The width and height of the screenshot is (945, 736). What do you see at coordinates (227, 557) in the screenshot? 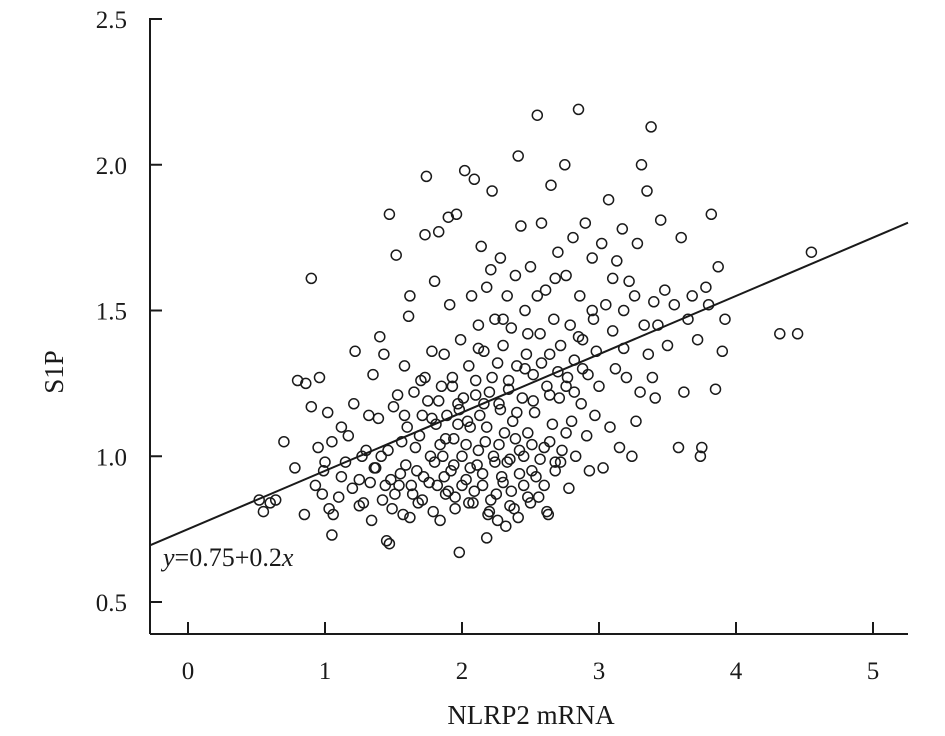
I see `regression-equation: y=0.75+0.2x` at bounding box center [227, 557].